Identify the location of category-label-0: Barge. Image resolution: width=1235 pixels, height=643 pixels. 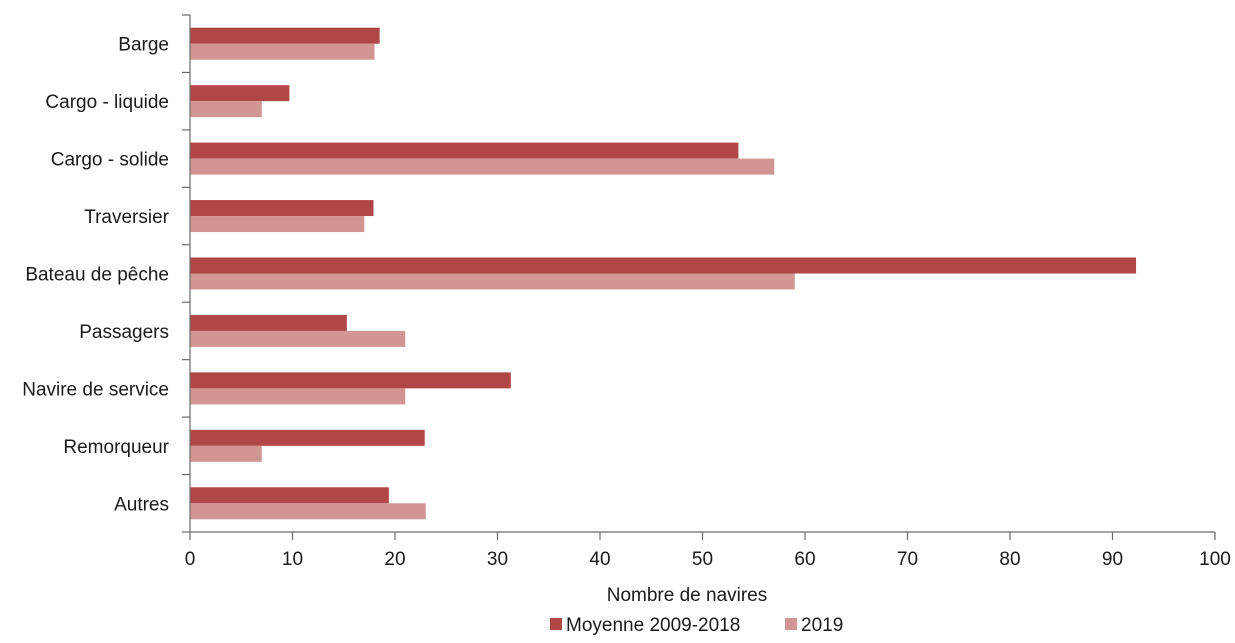
(143, 45).